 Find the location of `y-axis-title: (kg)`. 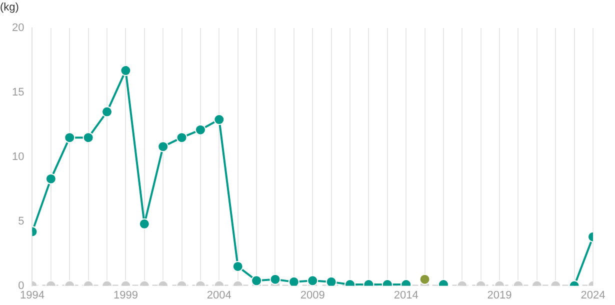

y-axis-title: (kg) is located at coordinates (9, 8).